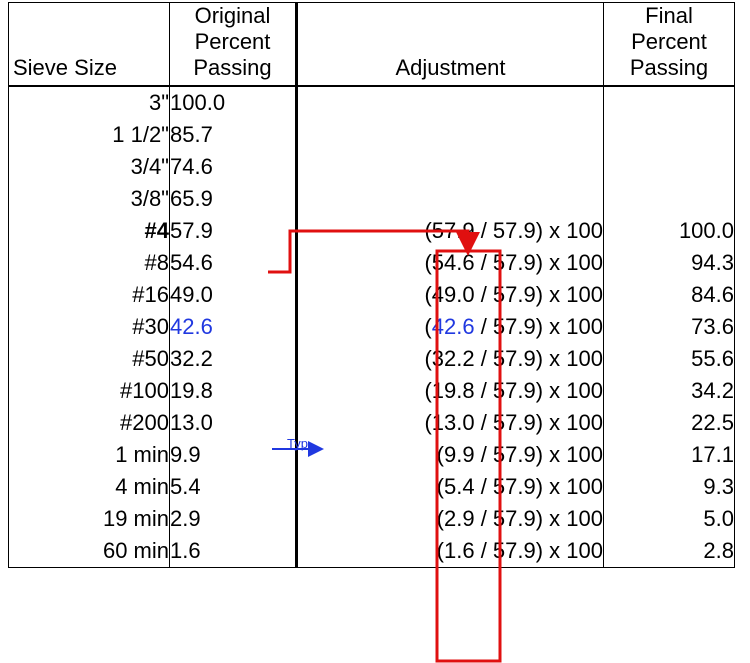 This screenshot has height=663, width=750. Describe the element at coordinates (89, 519) in the screenshot. I see `sieve-size-cell: 19 min` at that location.